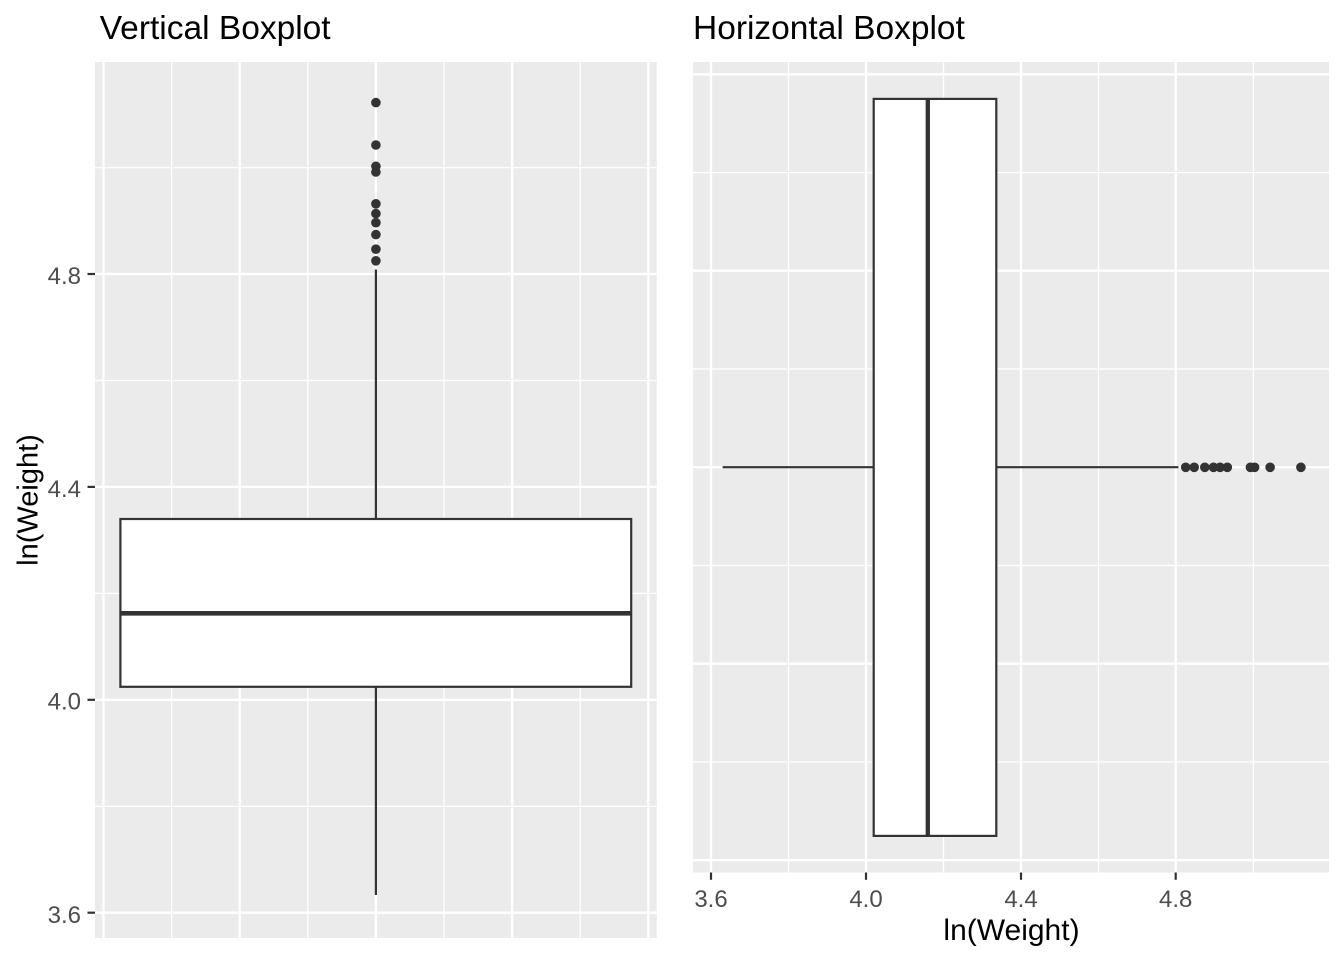 The image size is (1344, 960). What do you see at coordinates (829, 28) in the screenshot?
I see `svg-text: Horizontal Boxplot` at bounding box center [829, 28].